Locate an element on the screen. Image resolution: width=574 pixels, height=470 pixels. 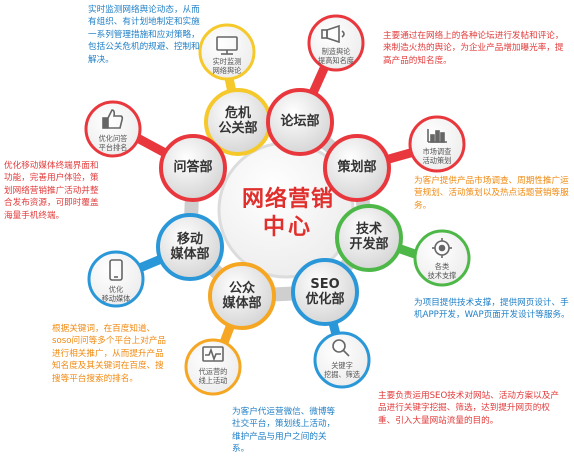
dept-forum-label: 论坛部 is located at coordinates (300, 121).